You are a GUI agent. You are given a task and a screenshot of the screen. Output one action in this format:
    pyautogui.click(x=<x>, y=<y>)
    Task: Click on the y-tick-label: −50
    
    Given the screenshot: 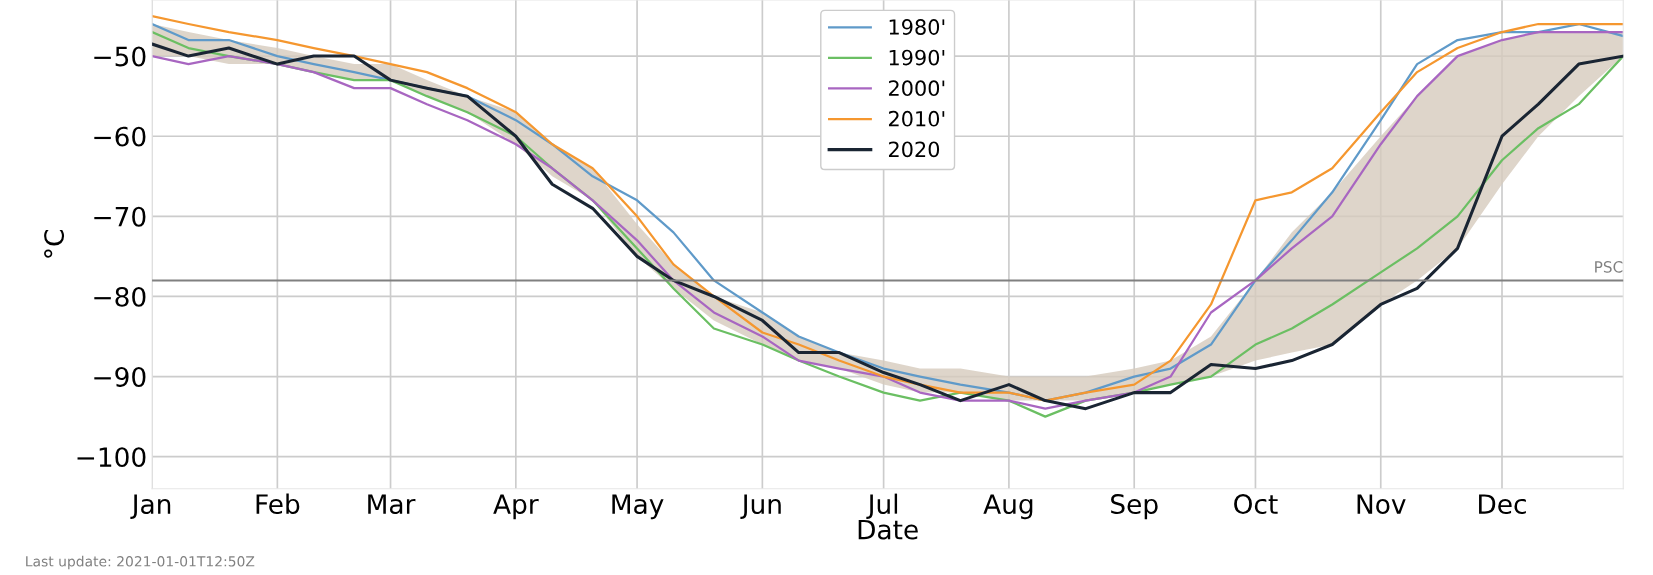 What is the action you would take?
    pyautogui.click(x=120, y=56)
    